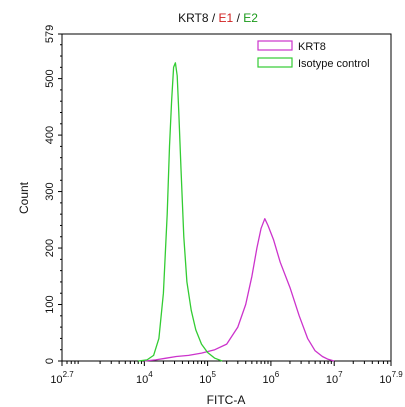 Image resolution: width=405 pixels, height=407 pixels. Describe the element at coordinates (312, 47) in the screenshot. I see `legend-label: KRT8` at that location.